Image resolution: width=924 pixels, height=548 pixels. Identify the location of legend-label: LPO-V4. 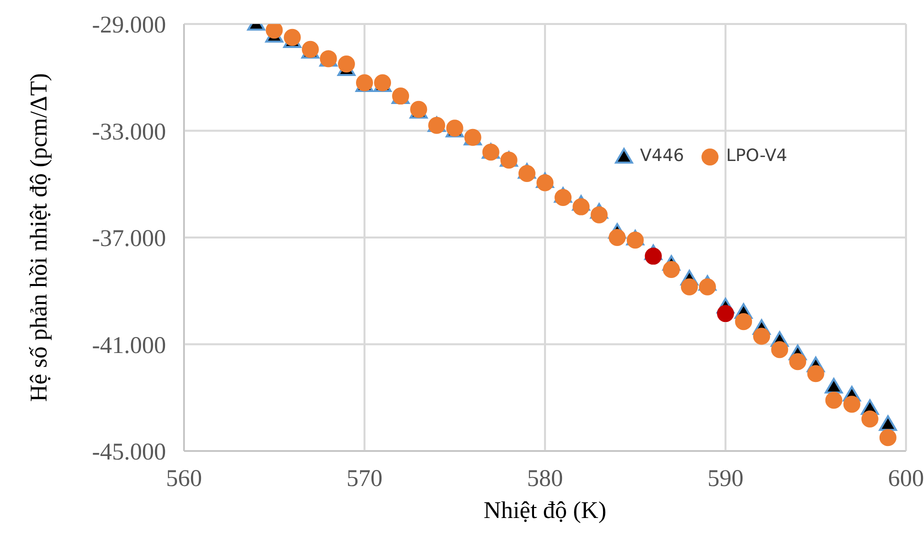
(756, 156).